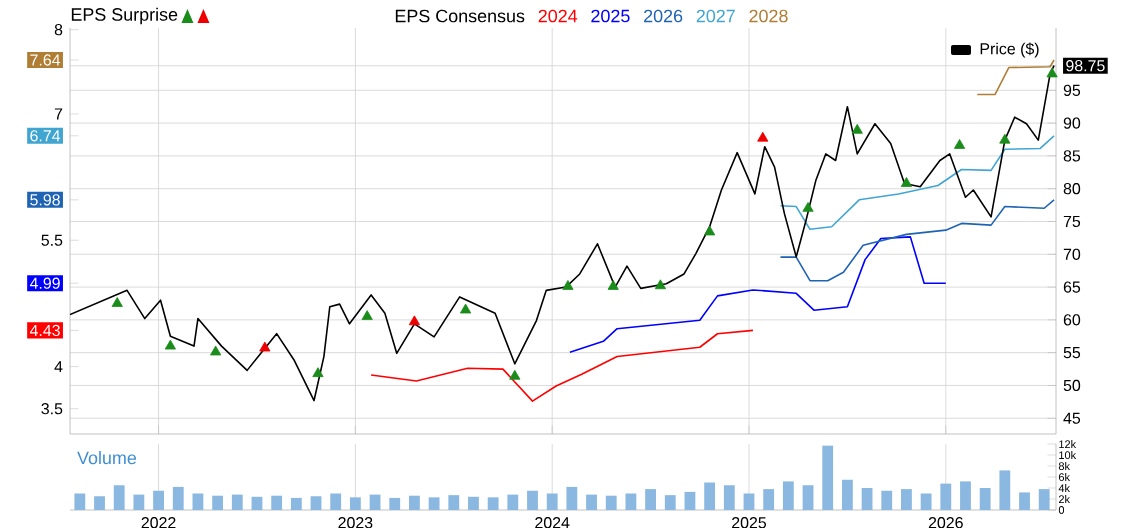  I want to click on text: EPS Consensus, so click(460, 16).